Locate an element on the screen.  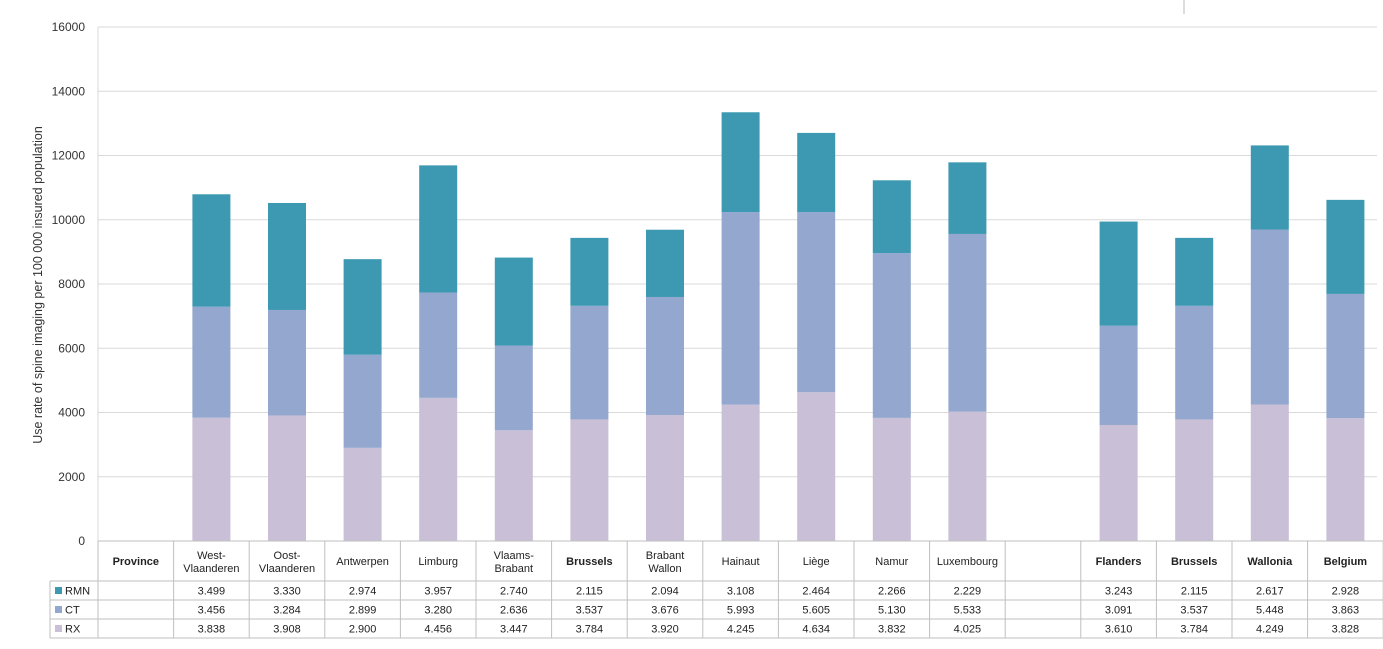
table-value: 3.447 is located at coordinates (514, 630).